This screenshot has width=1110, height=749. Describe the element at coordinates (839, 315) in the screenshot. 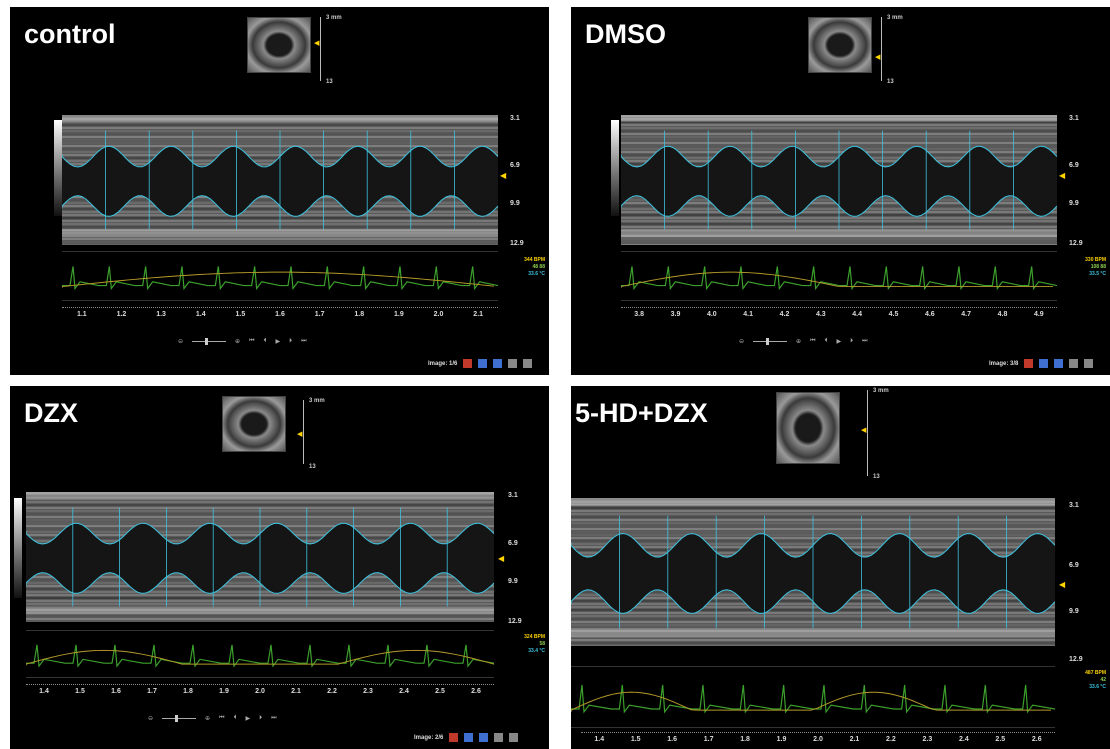

I see `time-axis: 3.8 3.9 4.0 4.1 4.2 4.3 4.4 4.5 4.6 4.7 4.8 4.9` at that location.